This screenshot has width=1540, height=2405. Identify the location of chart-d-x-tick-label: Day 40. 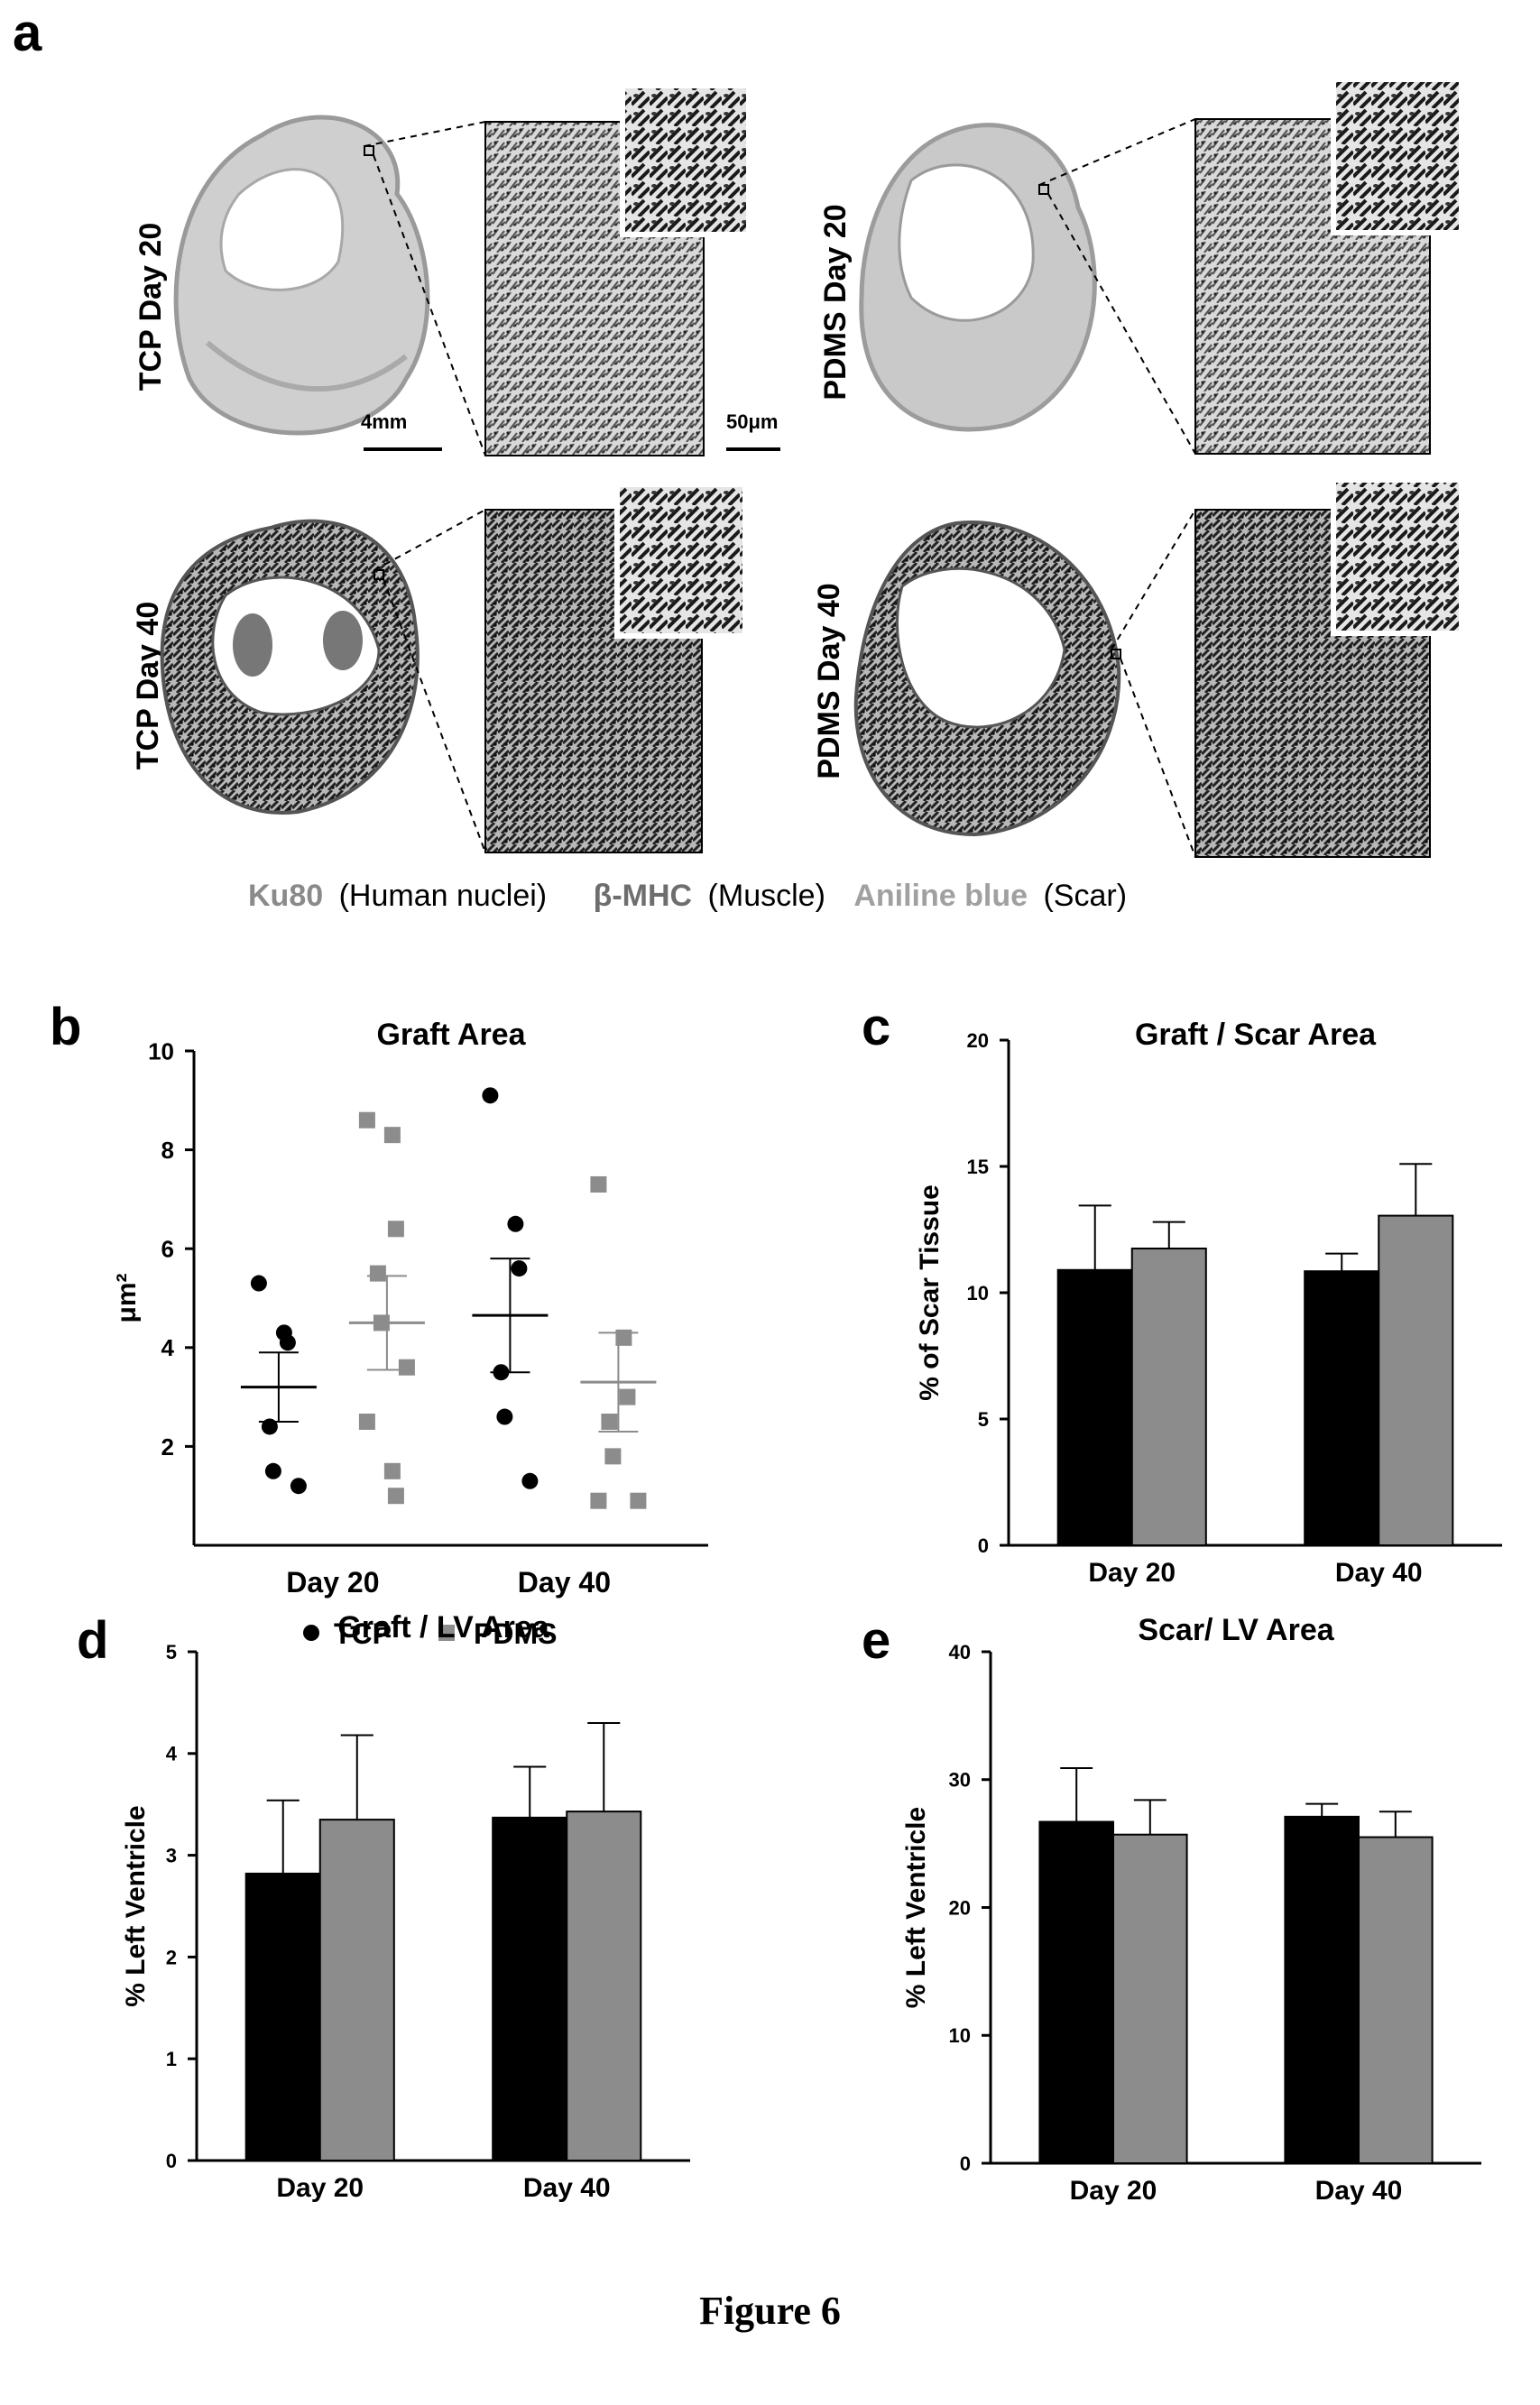
(567, 2188).